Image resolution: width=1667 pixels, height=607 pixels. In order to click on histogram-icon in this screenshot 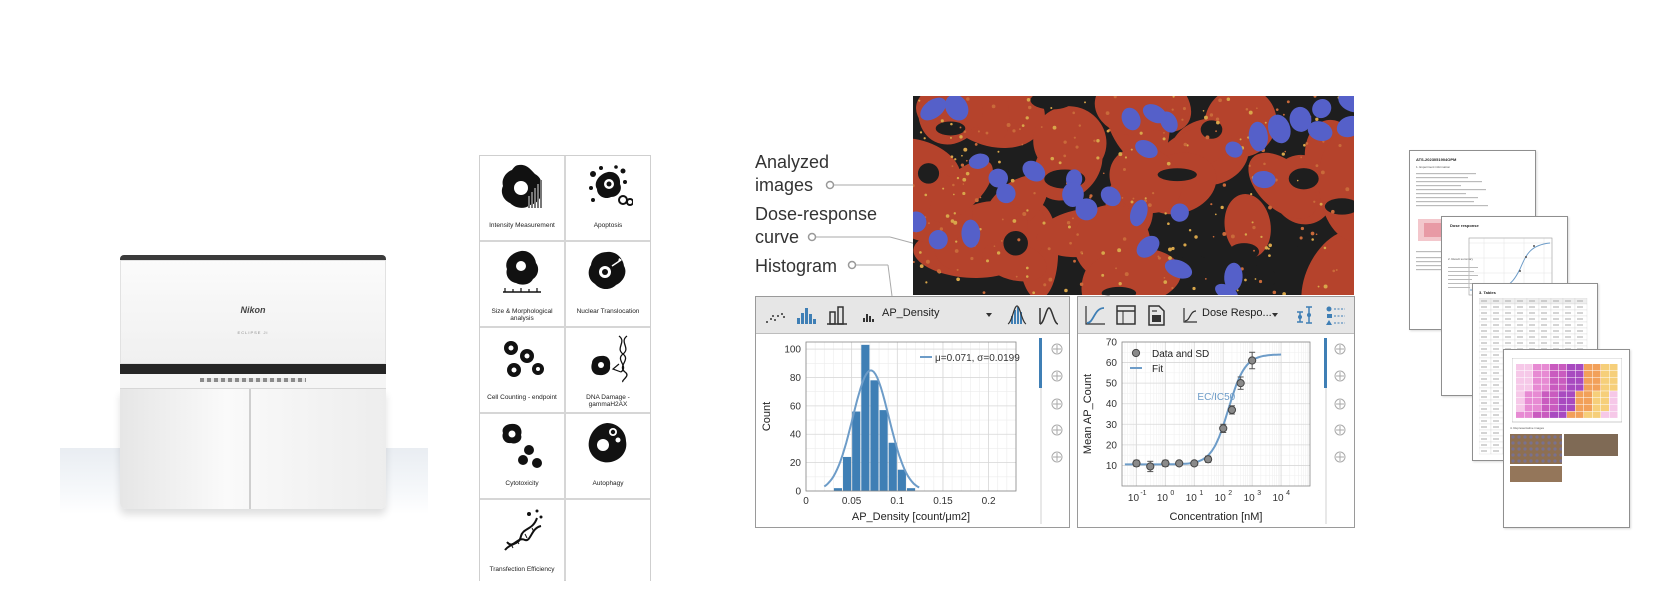, I will do `click(806, 315)`.